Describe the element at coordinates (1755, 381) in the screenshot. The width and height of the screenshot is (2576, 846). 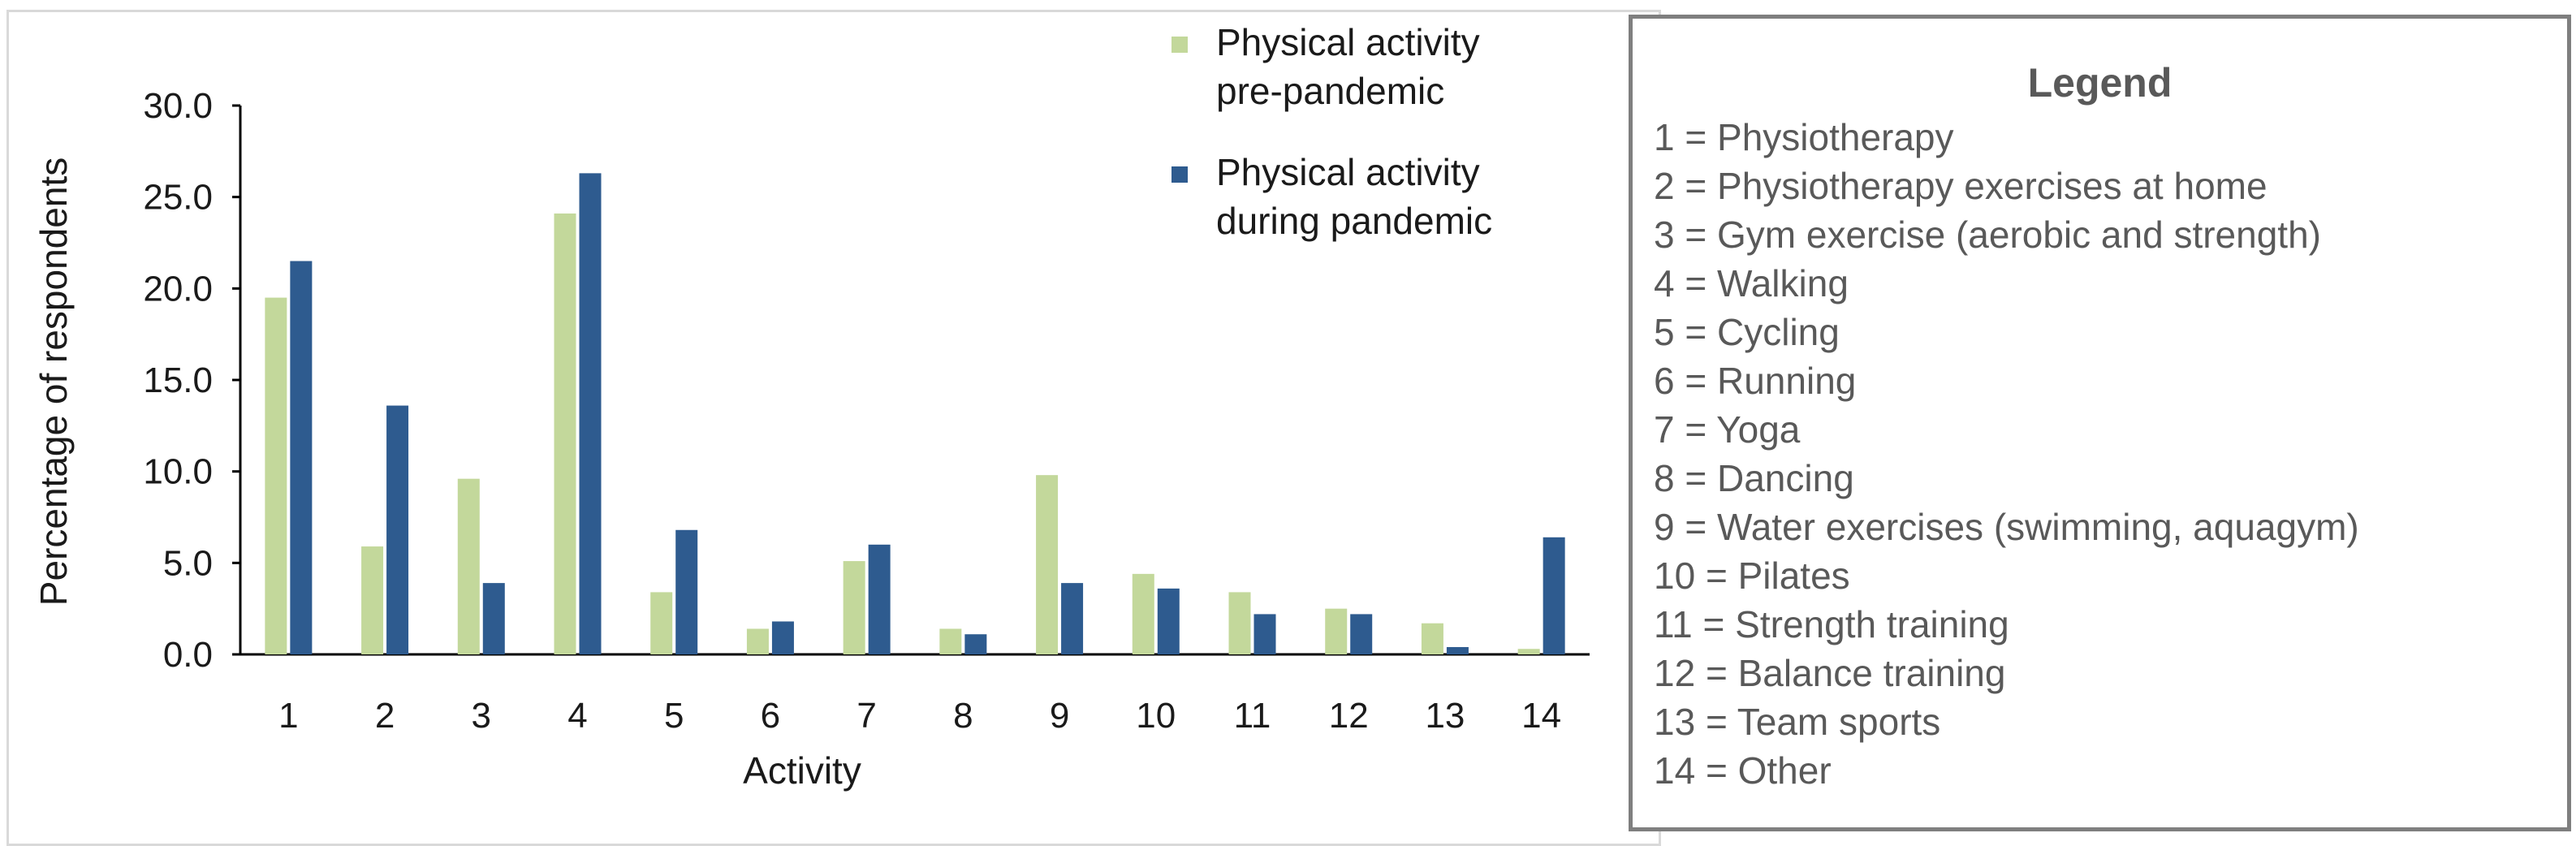
I see `legend-line-6: 6 = Running` at that location.